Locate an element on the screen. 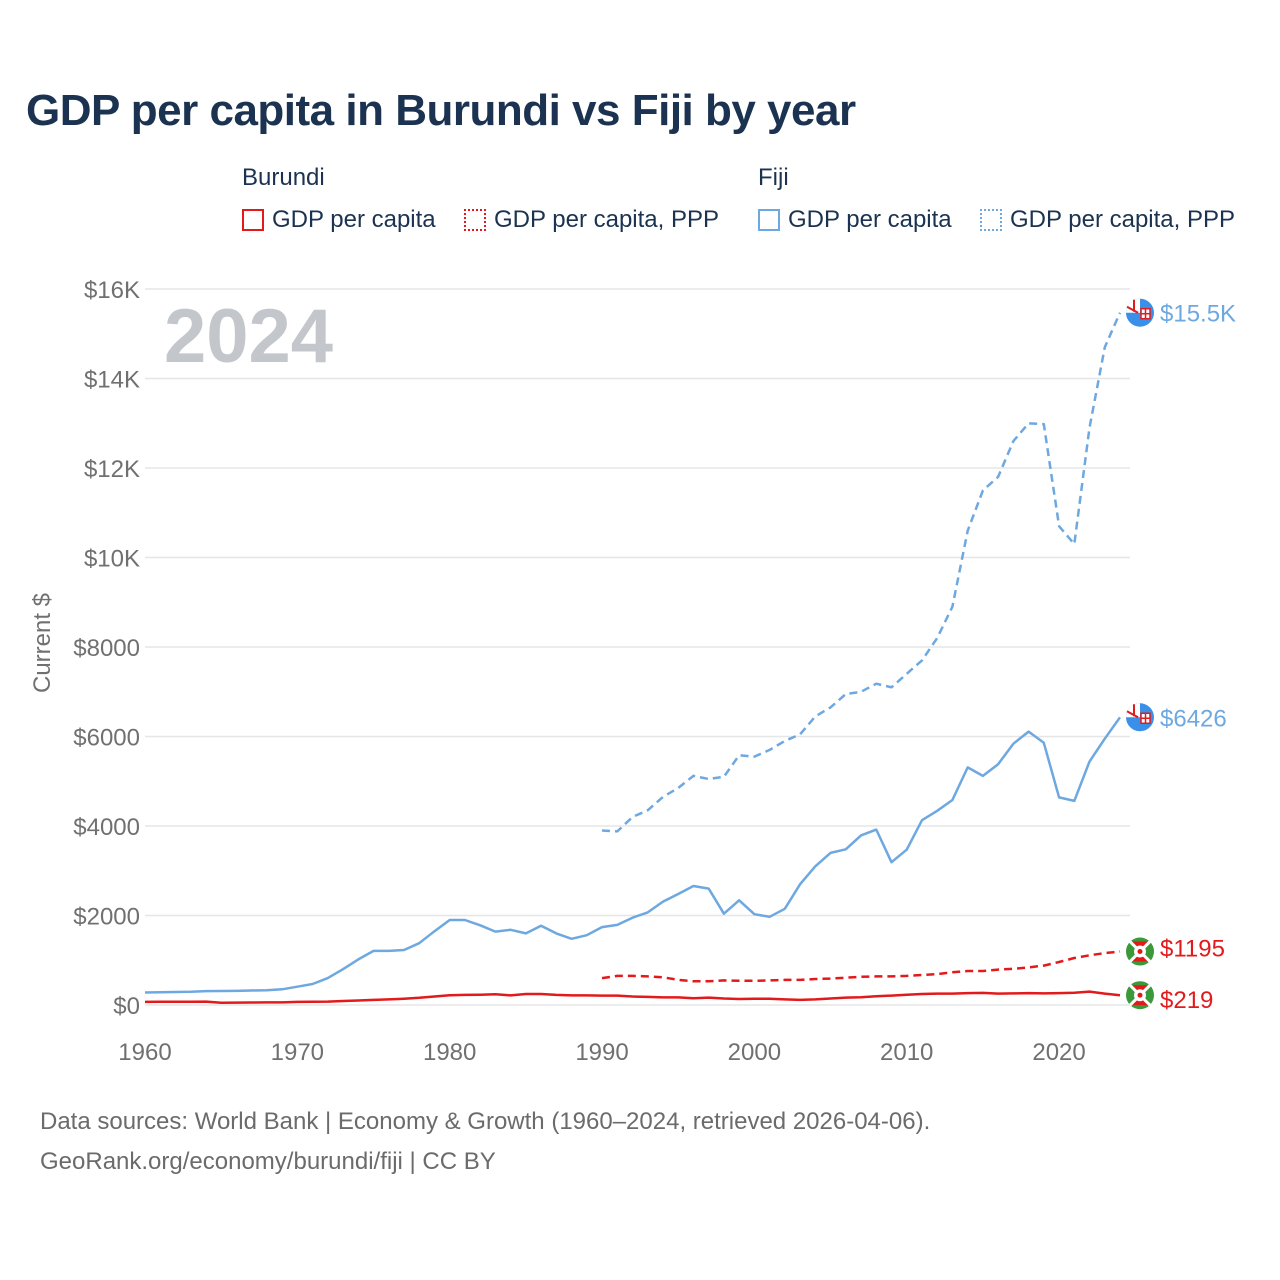 This screenshot has height=1280, width=1280. y-tick-label: $10K is located at coordinates (112, 559).